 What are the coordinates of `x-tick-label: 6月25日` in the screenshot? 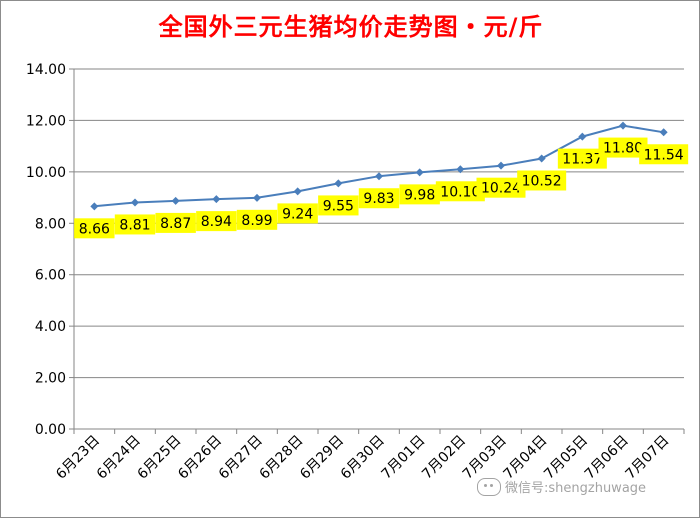 It's located at (159, 458).